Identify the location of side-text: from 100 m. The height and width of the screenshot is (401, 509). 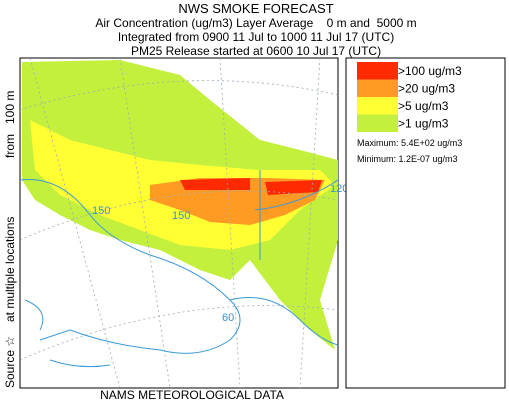
(10, 124).